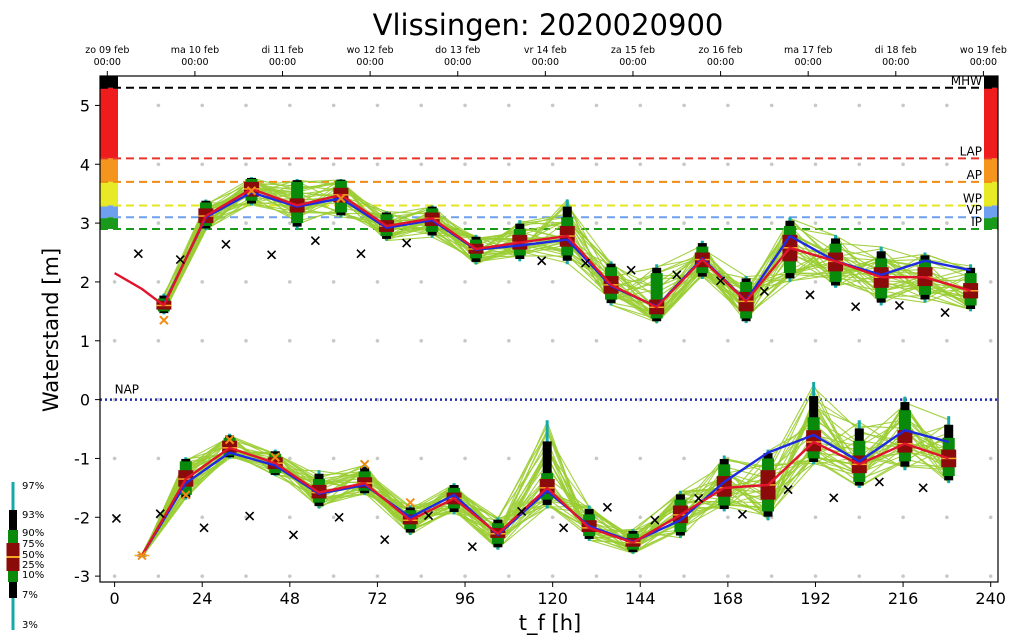 The image size is (1010, 637). What do you see at coordinates (640, 598) in the screenshot?
I see `x-tick-label: 144` at bounding box center [640, 598].